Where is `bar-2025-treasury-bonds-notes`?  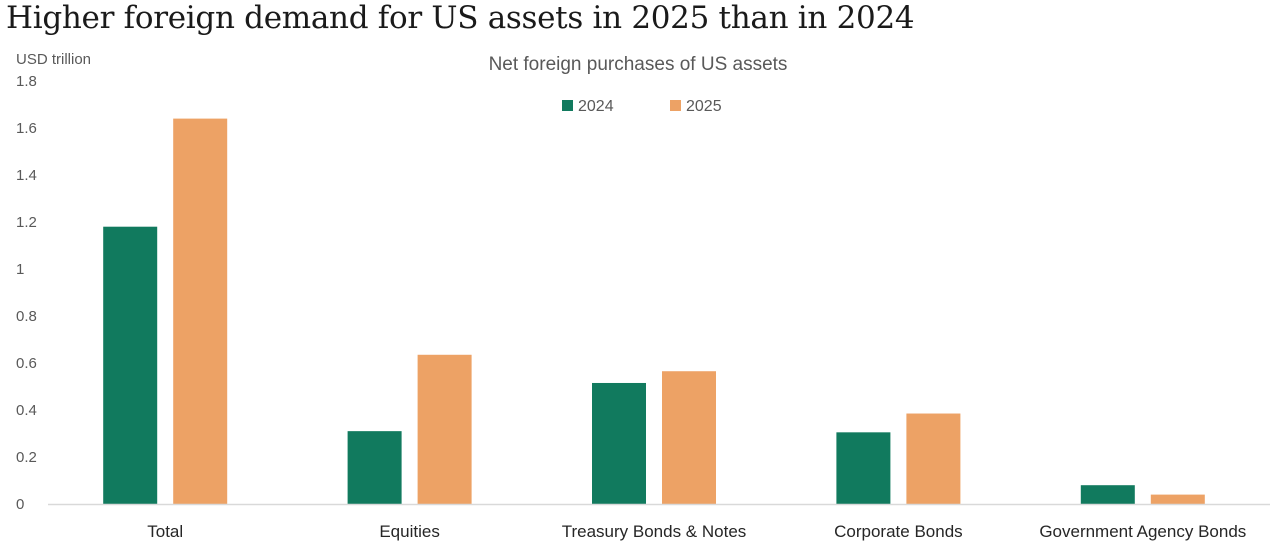
bar-2025-treasury-bonds-notes is located at coordinates (689, 437).